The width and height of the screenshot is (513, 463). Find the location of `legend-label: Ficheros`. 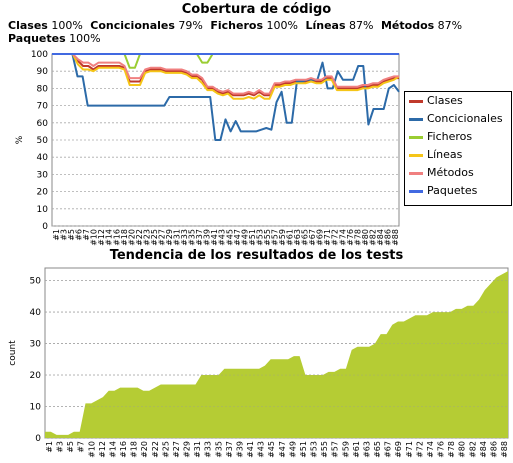

legend-label: Ficheros is located at coordinates (450, 136).